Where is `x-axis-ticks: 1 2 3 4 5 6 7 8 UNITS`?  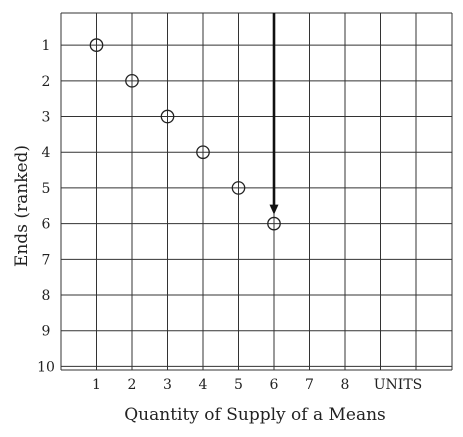 x-axis-ticks: 1 2 3 4 5 6 7 8 UNITS is located at coordinates (257, 385).